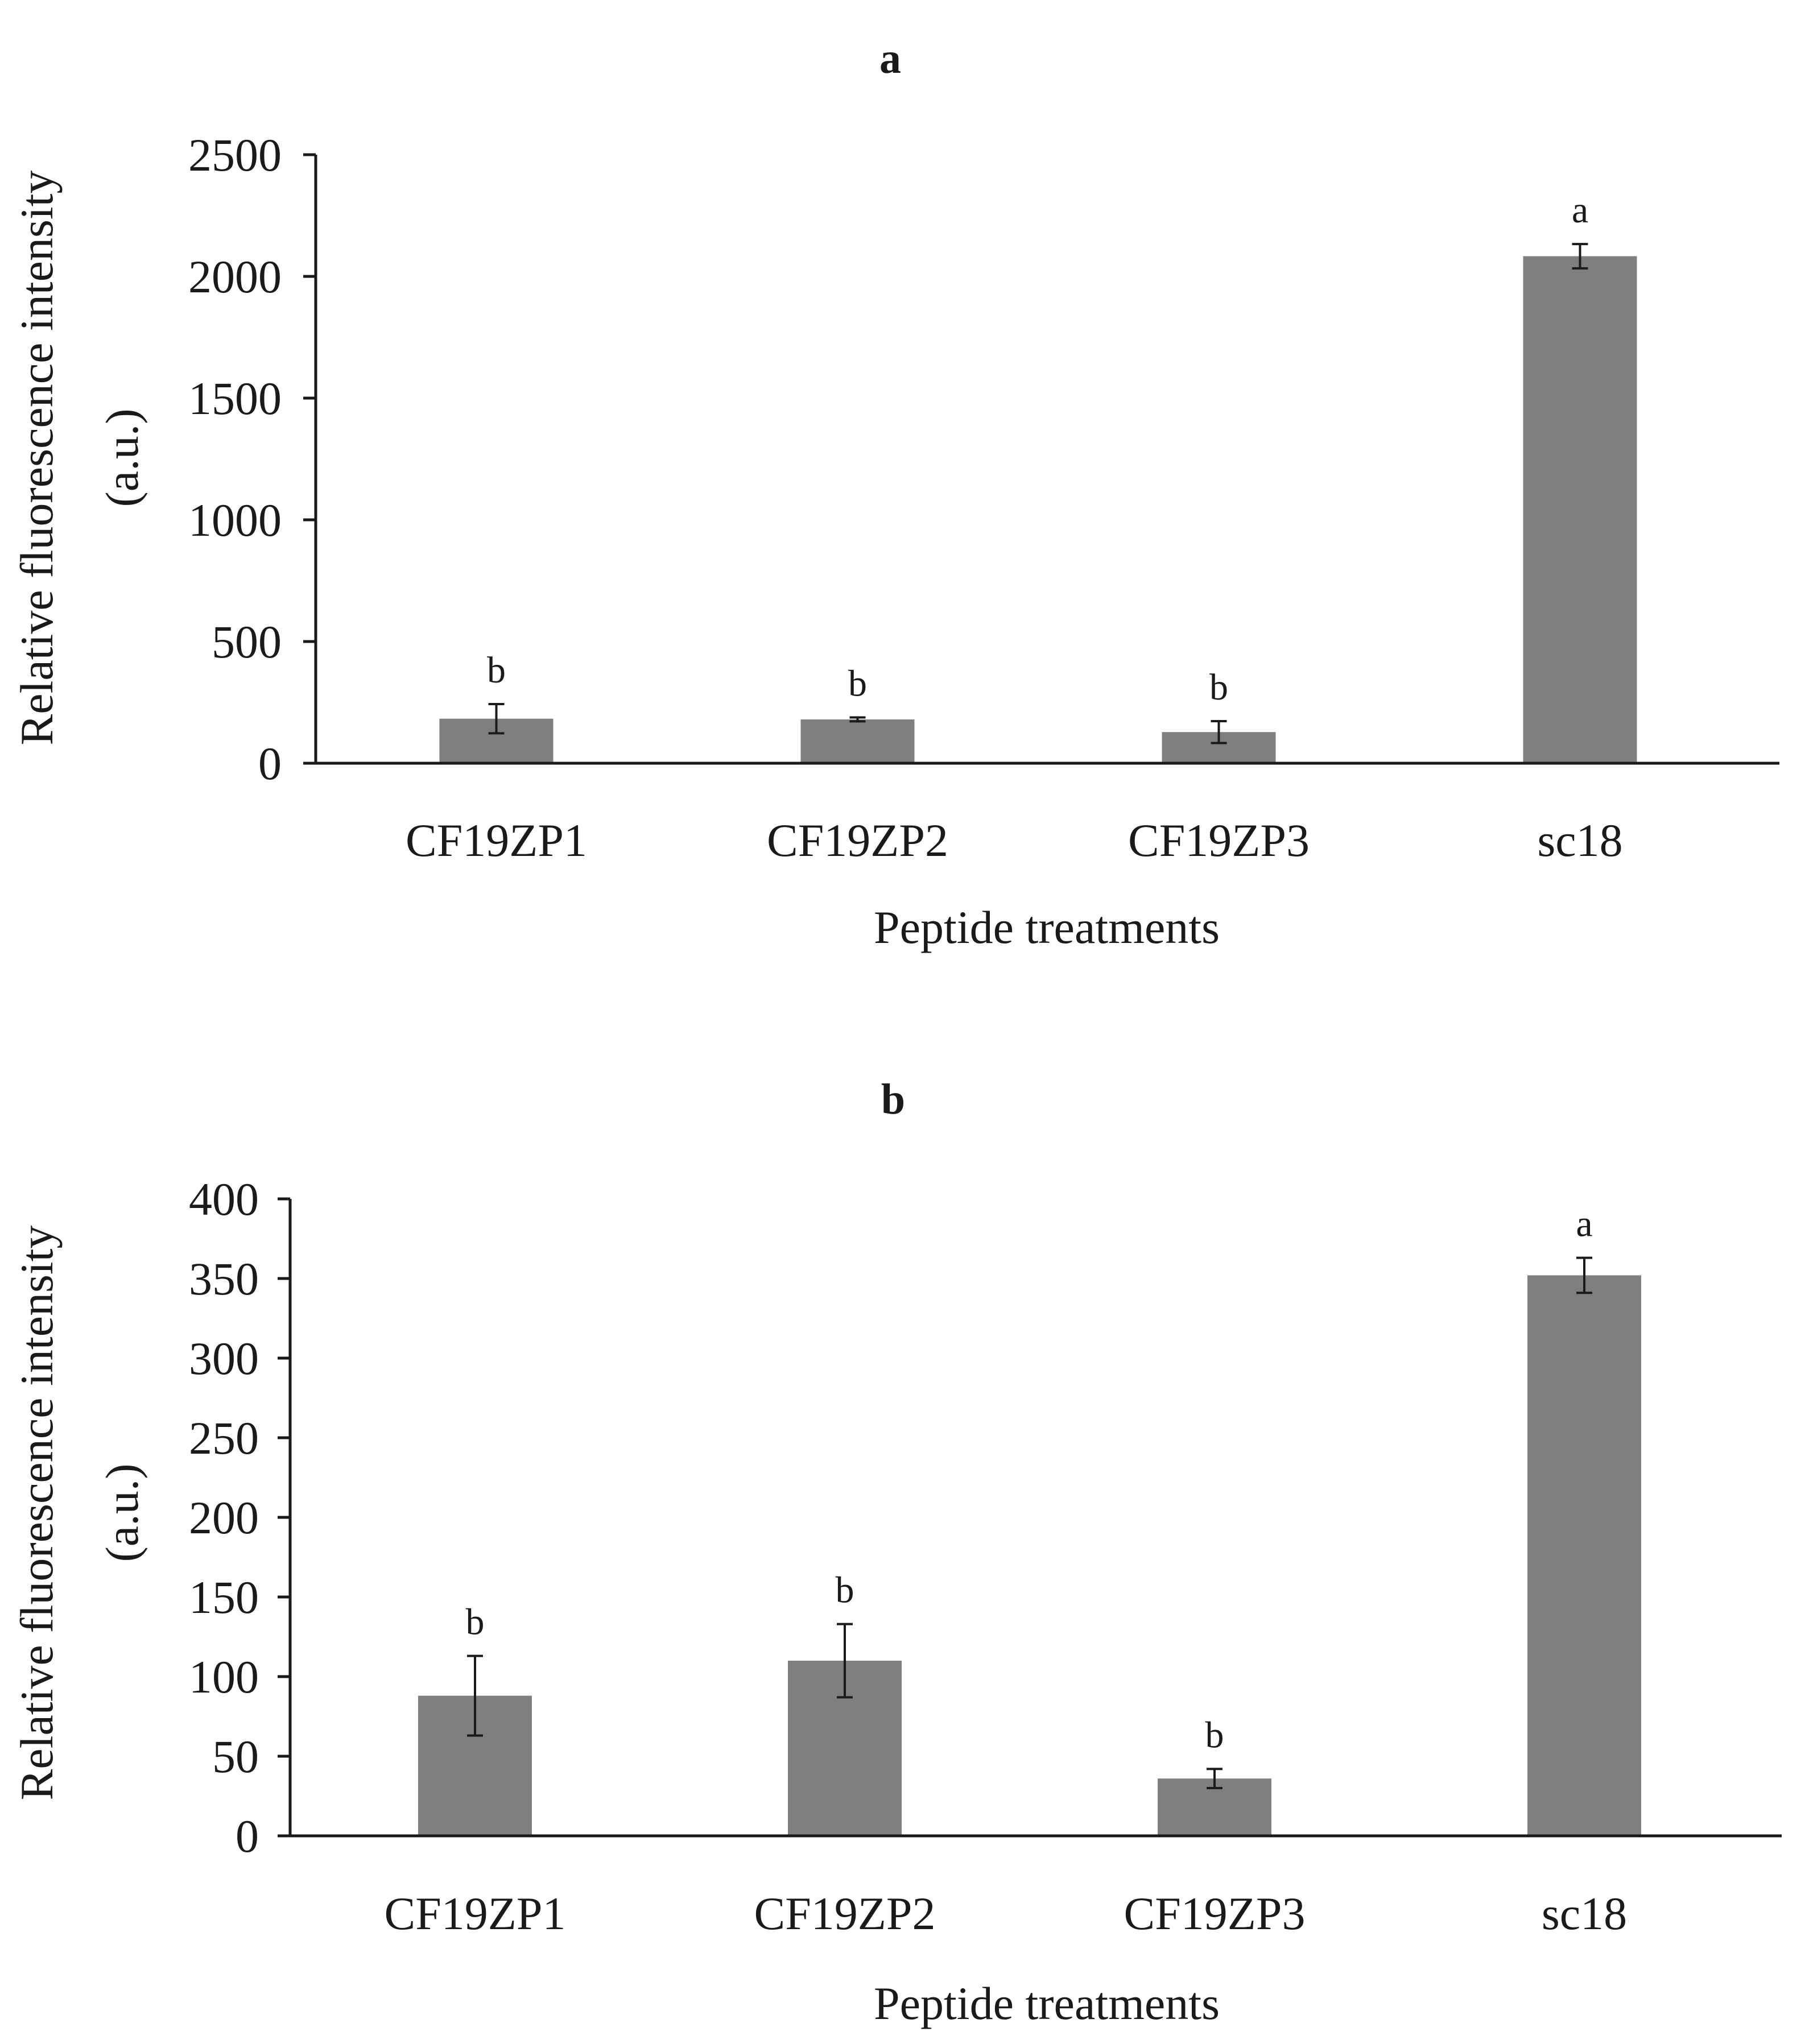 The width and height of the screenshot is (1809, 2044). Describe the element at coordinates (235, 277) in the screenshot. I see `y-tick-label: 2000` at that location.